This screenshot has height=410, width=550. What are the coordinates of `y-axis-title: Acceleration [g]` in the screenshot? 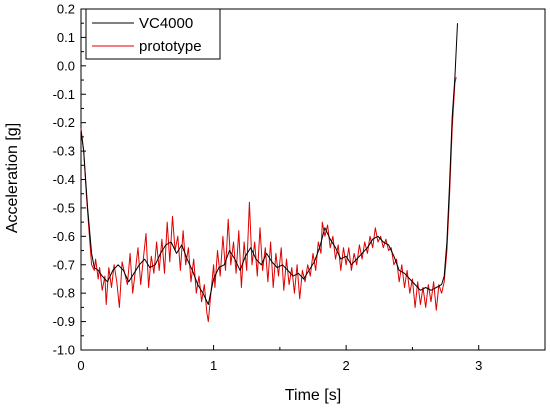 It's located at (12, 178).